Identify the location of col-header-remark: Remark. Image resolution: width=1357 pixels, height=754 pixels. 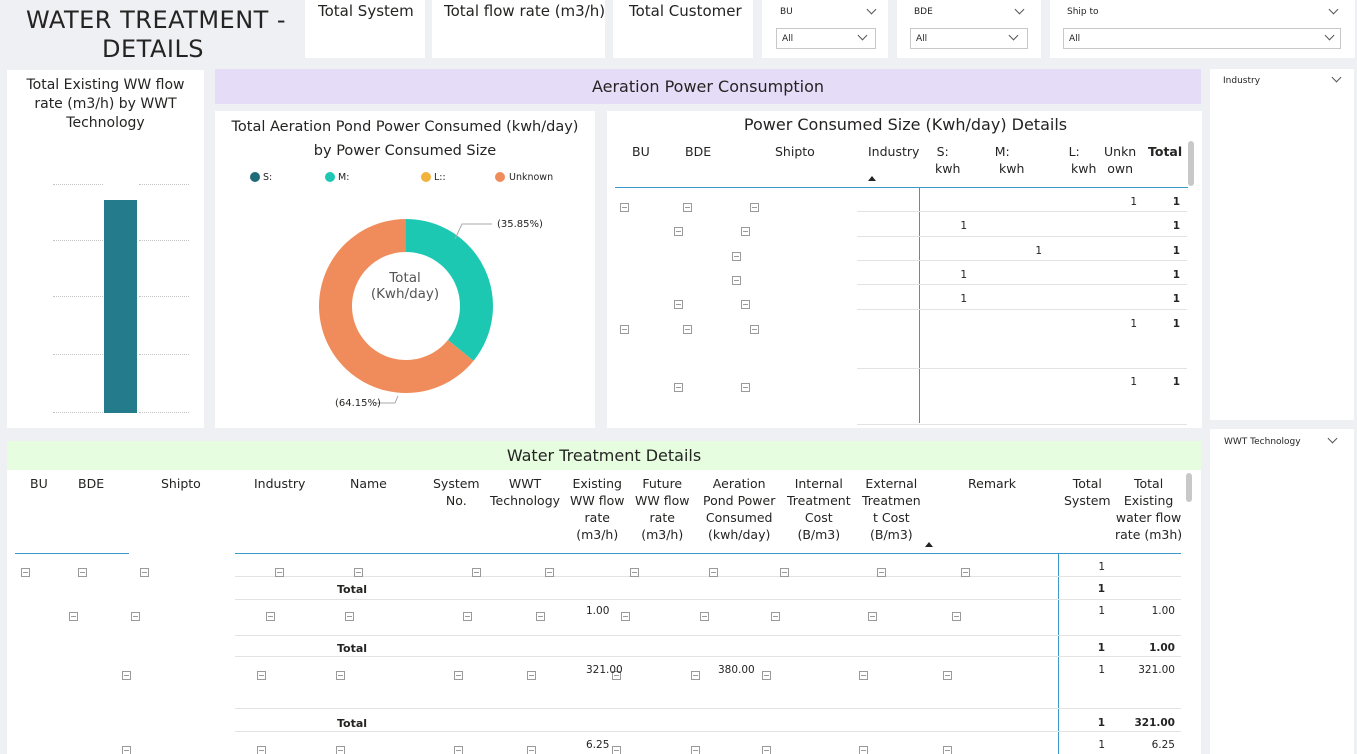
(992, 483).